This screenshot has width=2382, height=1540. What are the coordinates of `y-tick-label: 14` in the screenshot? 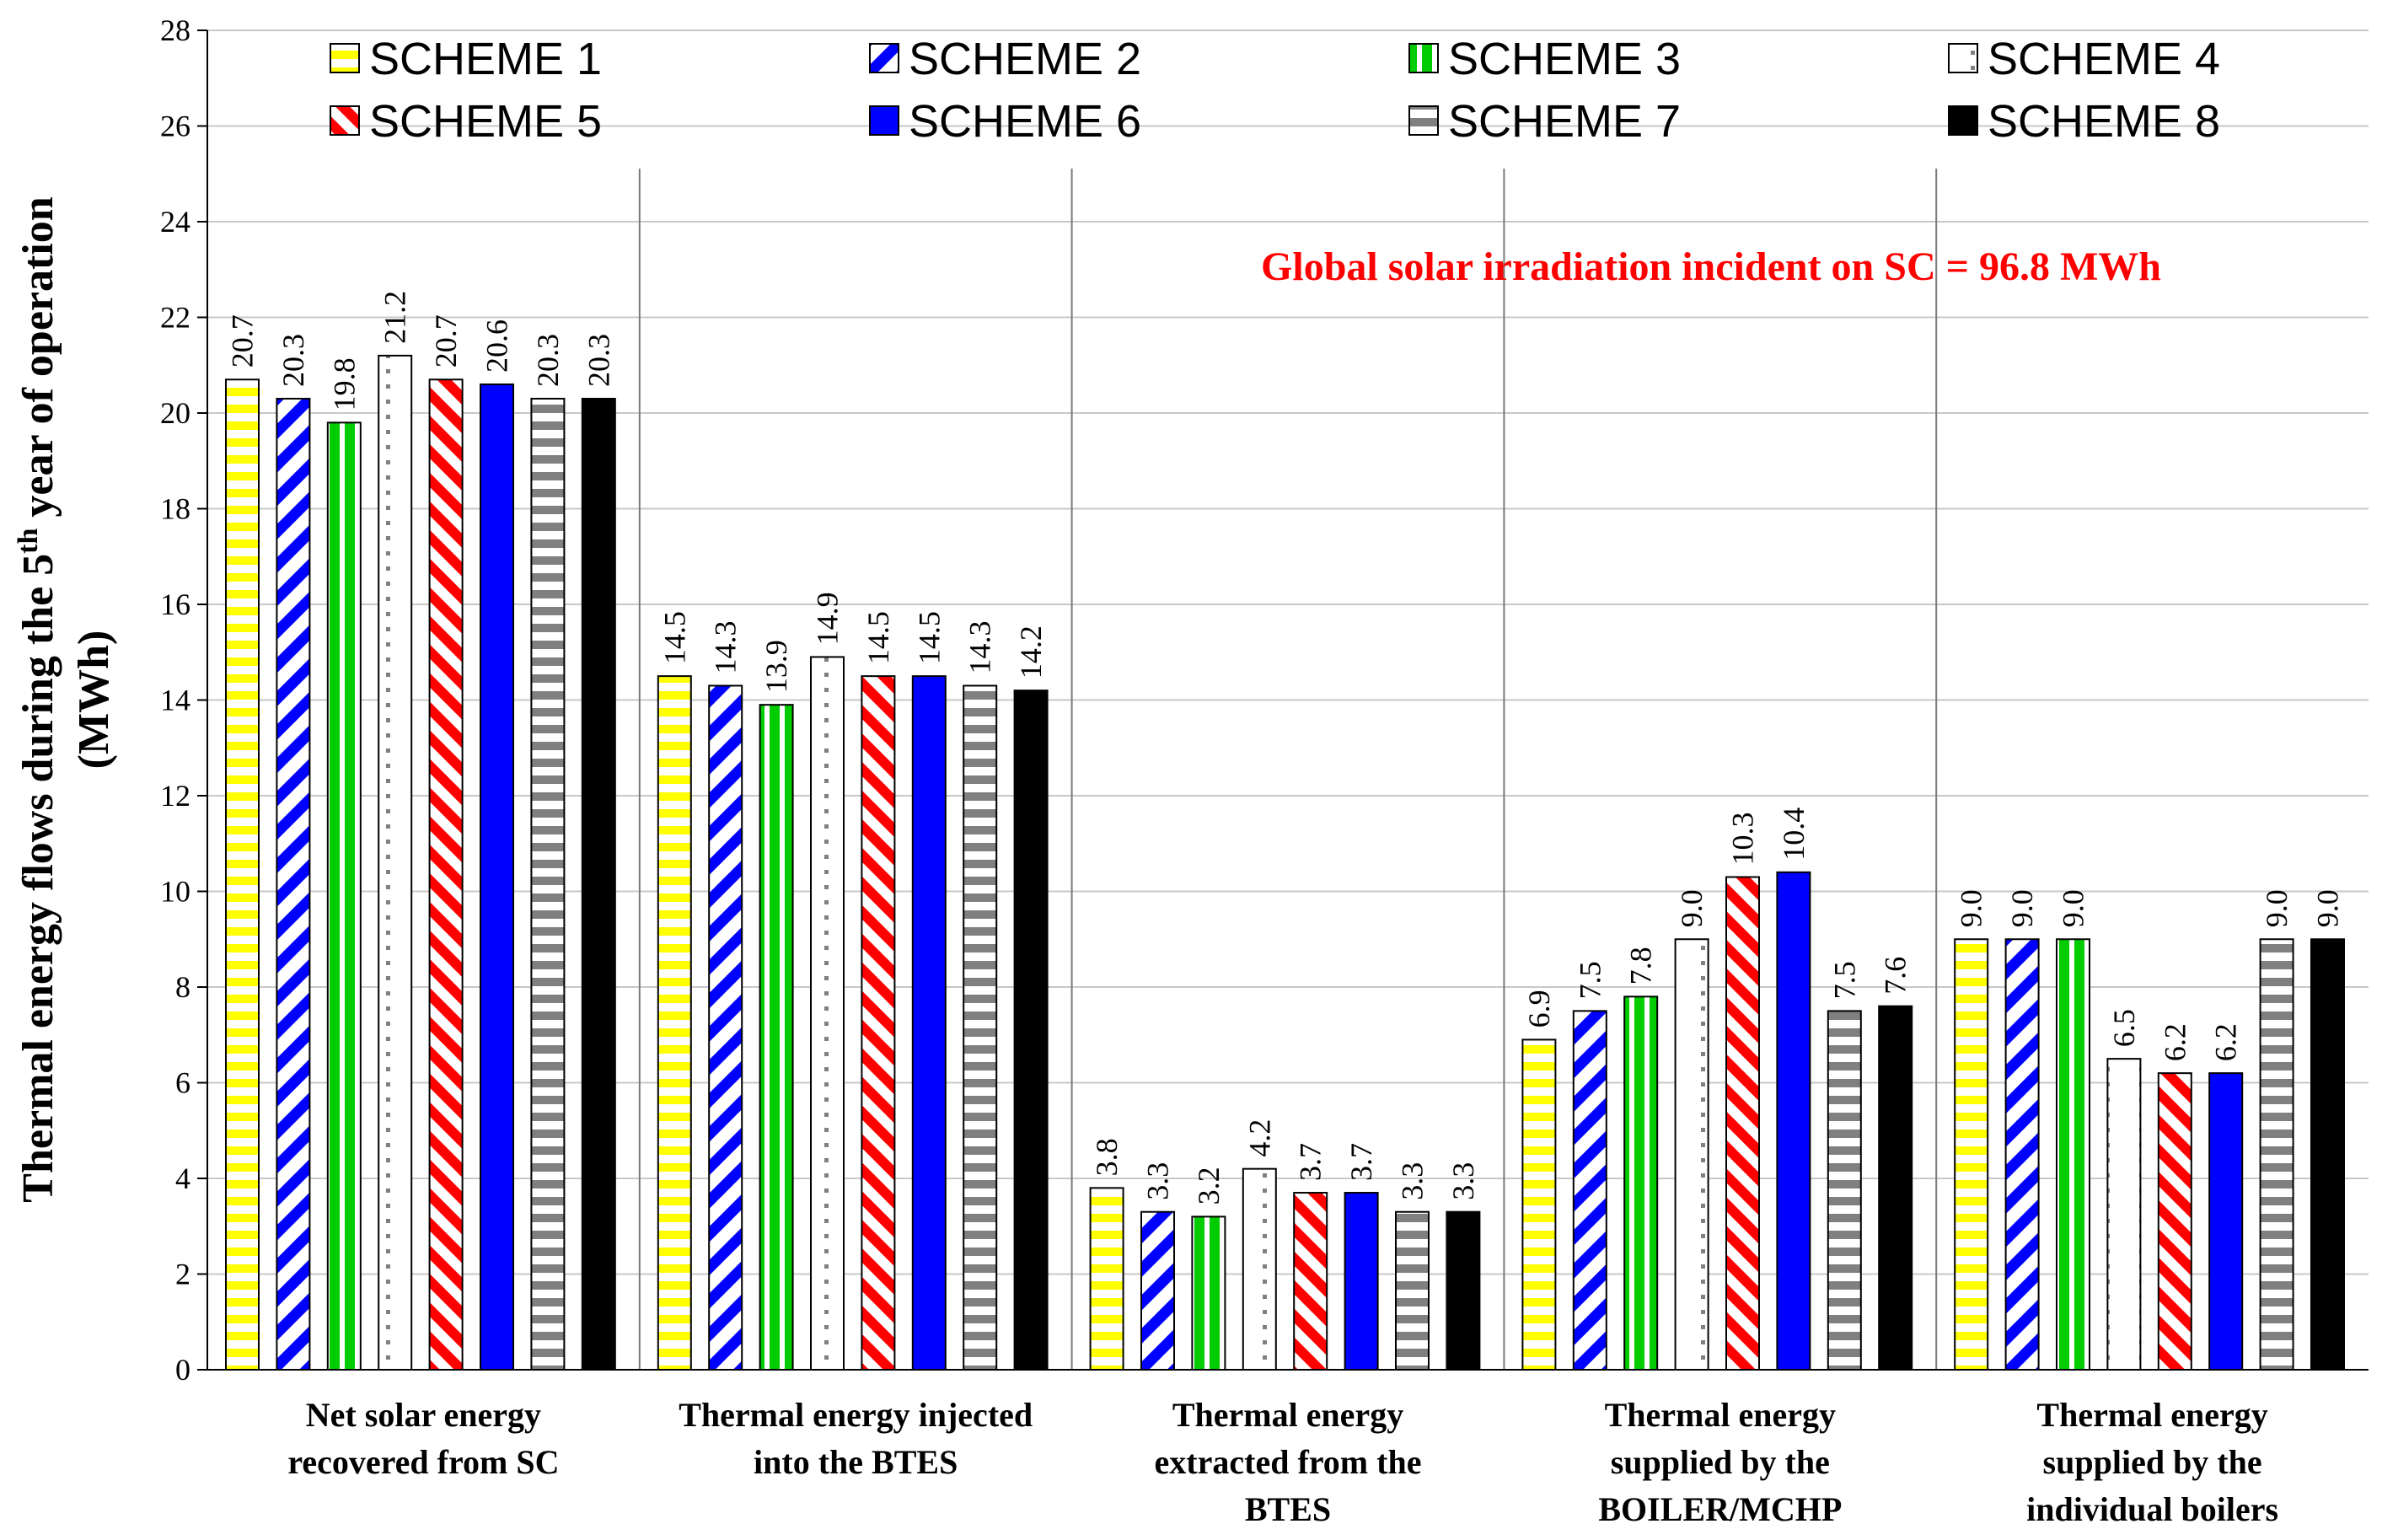 It's located at (175, 700).